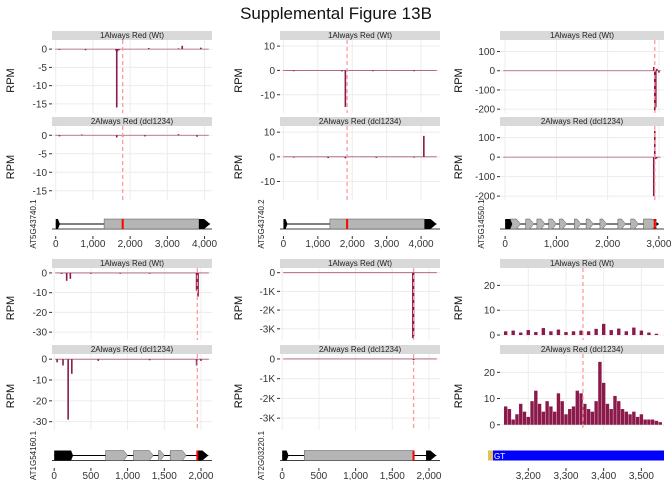  Describe the element at coordinates (603, 475) in the screenshot. I see `x-tick-label: 3,400` at that location.